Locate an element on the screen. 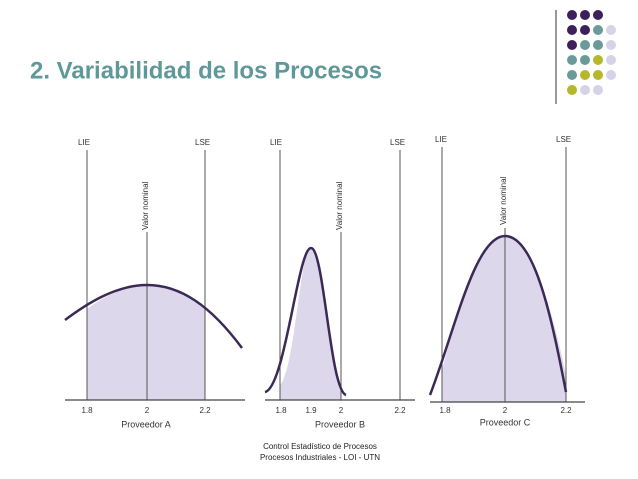 The height and width of the screenshot is (479, 638). dot-pattern is located at coordinates (591, 52).